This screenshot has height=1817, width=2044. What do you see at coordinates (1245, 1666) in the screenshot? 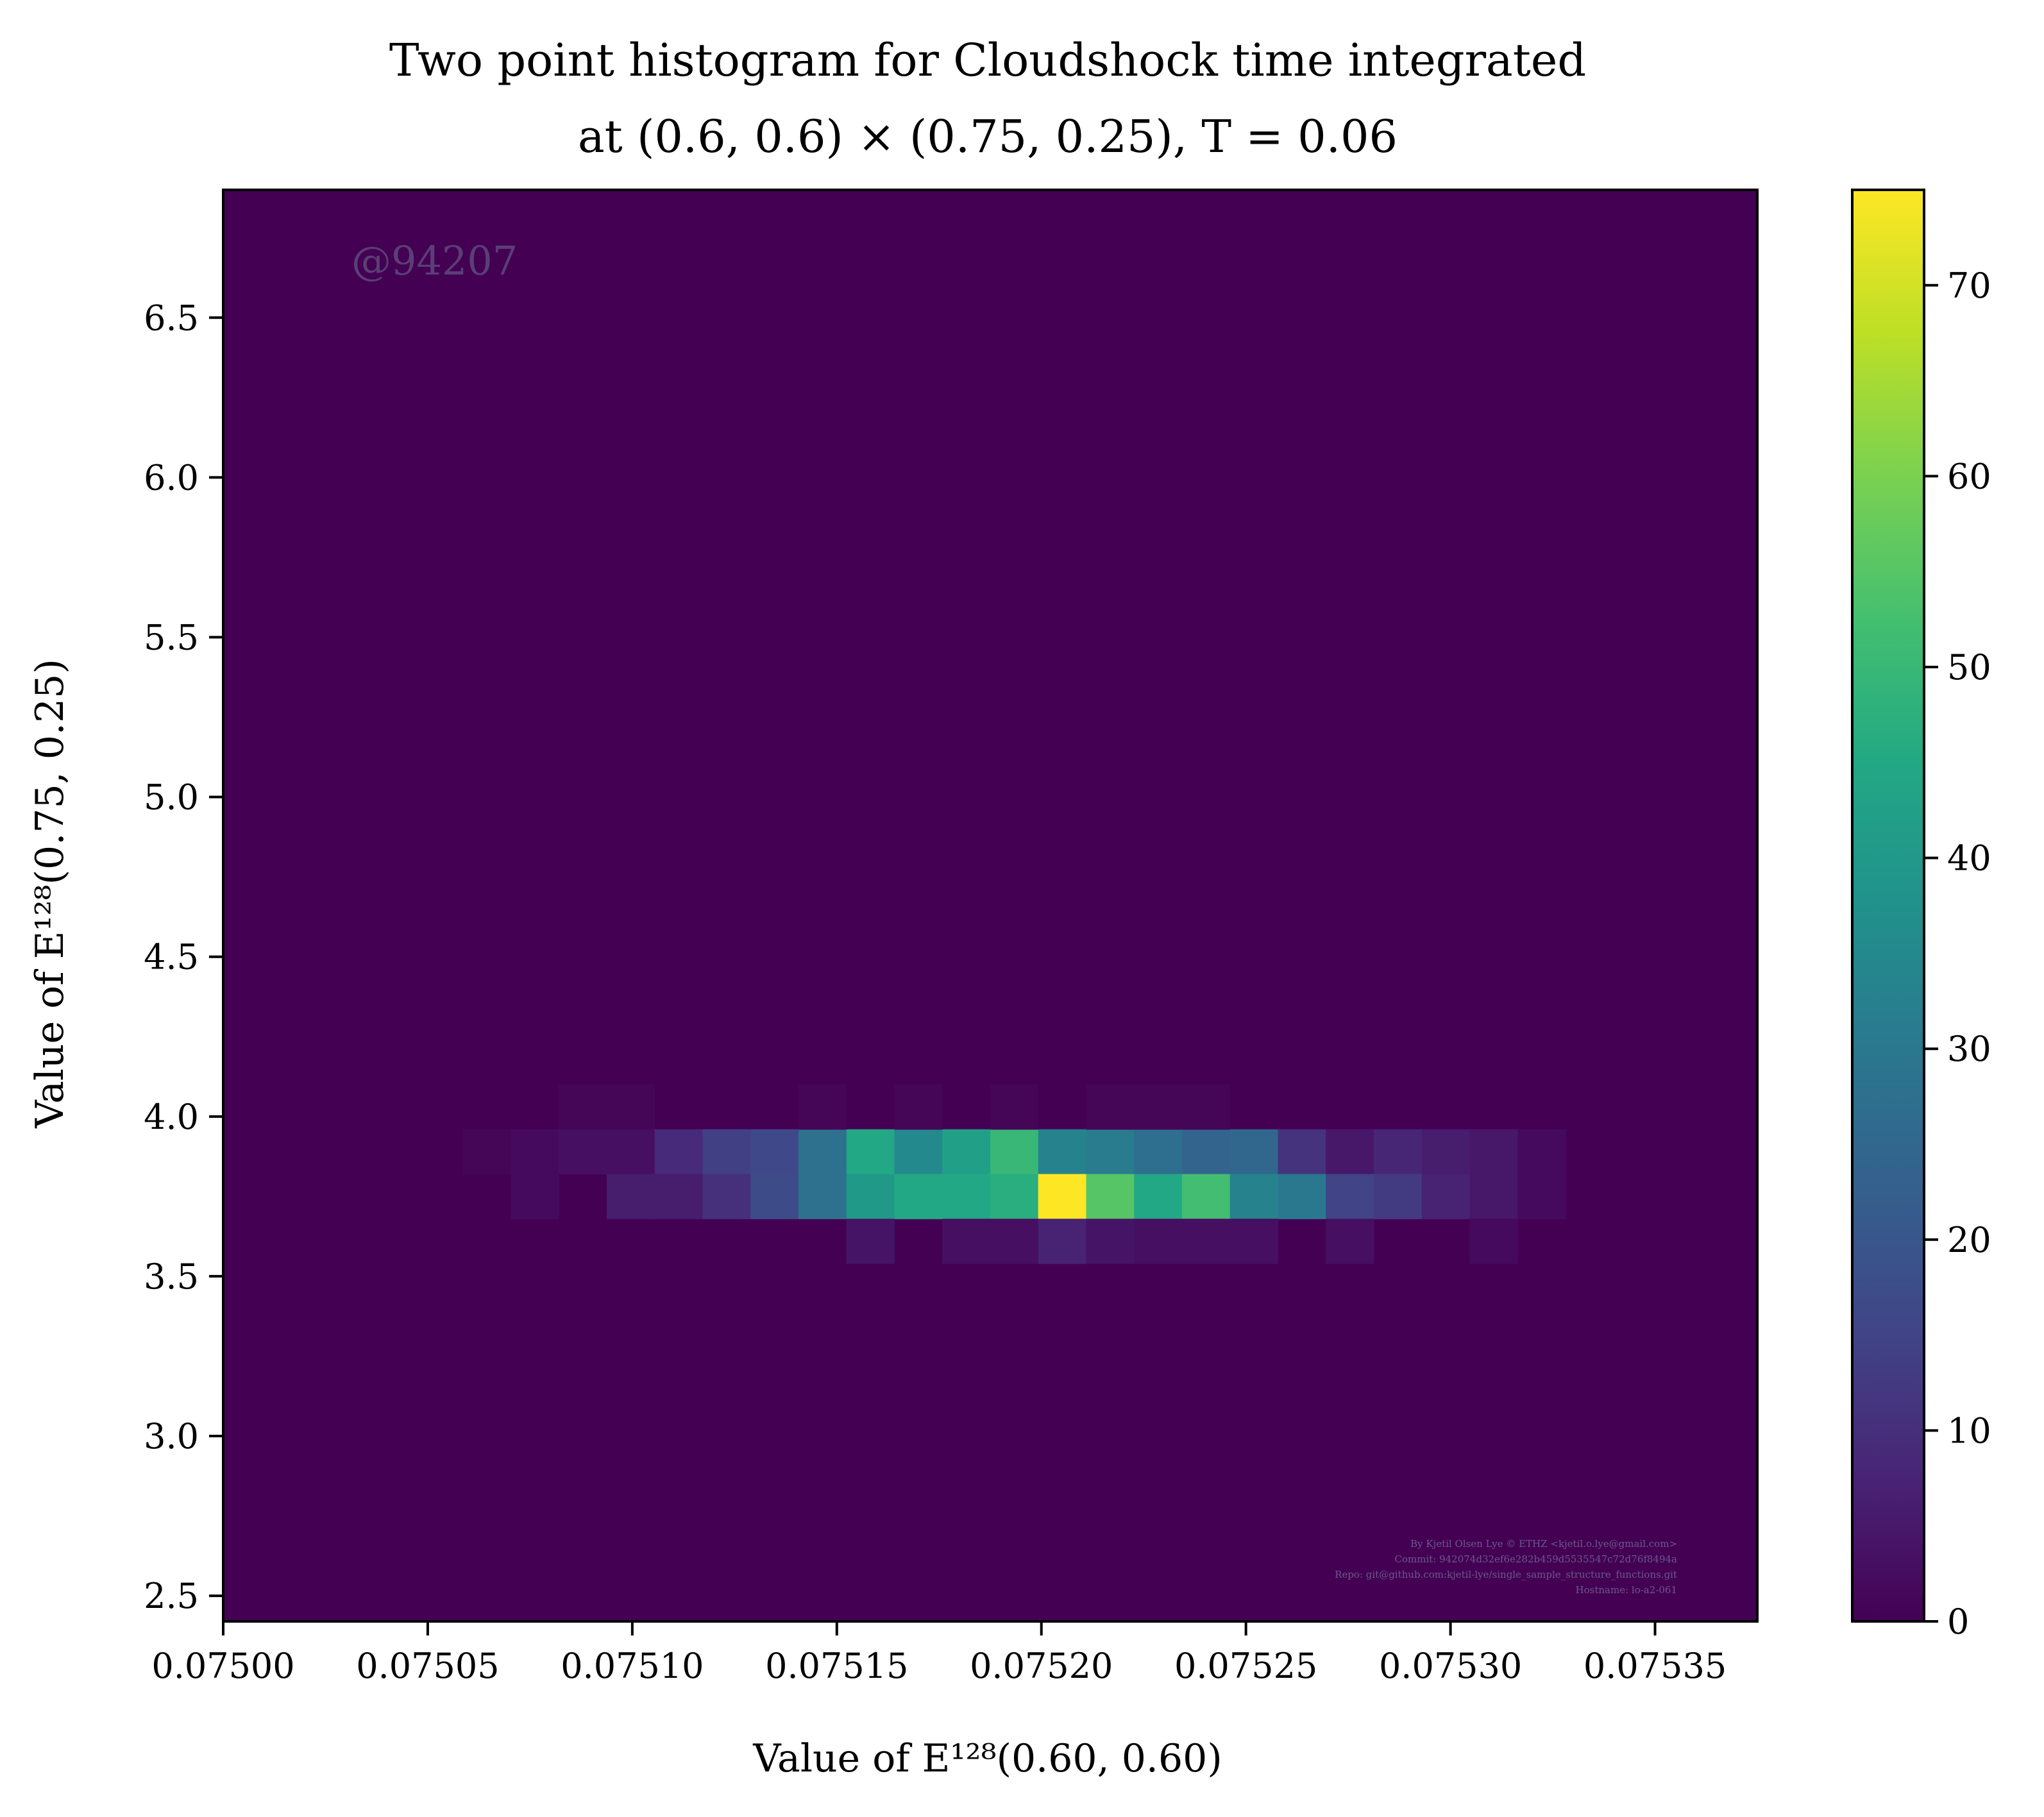
I see `x-tick-label: 0.07525` at bounding box center [1245, 1666].